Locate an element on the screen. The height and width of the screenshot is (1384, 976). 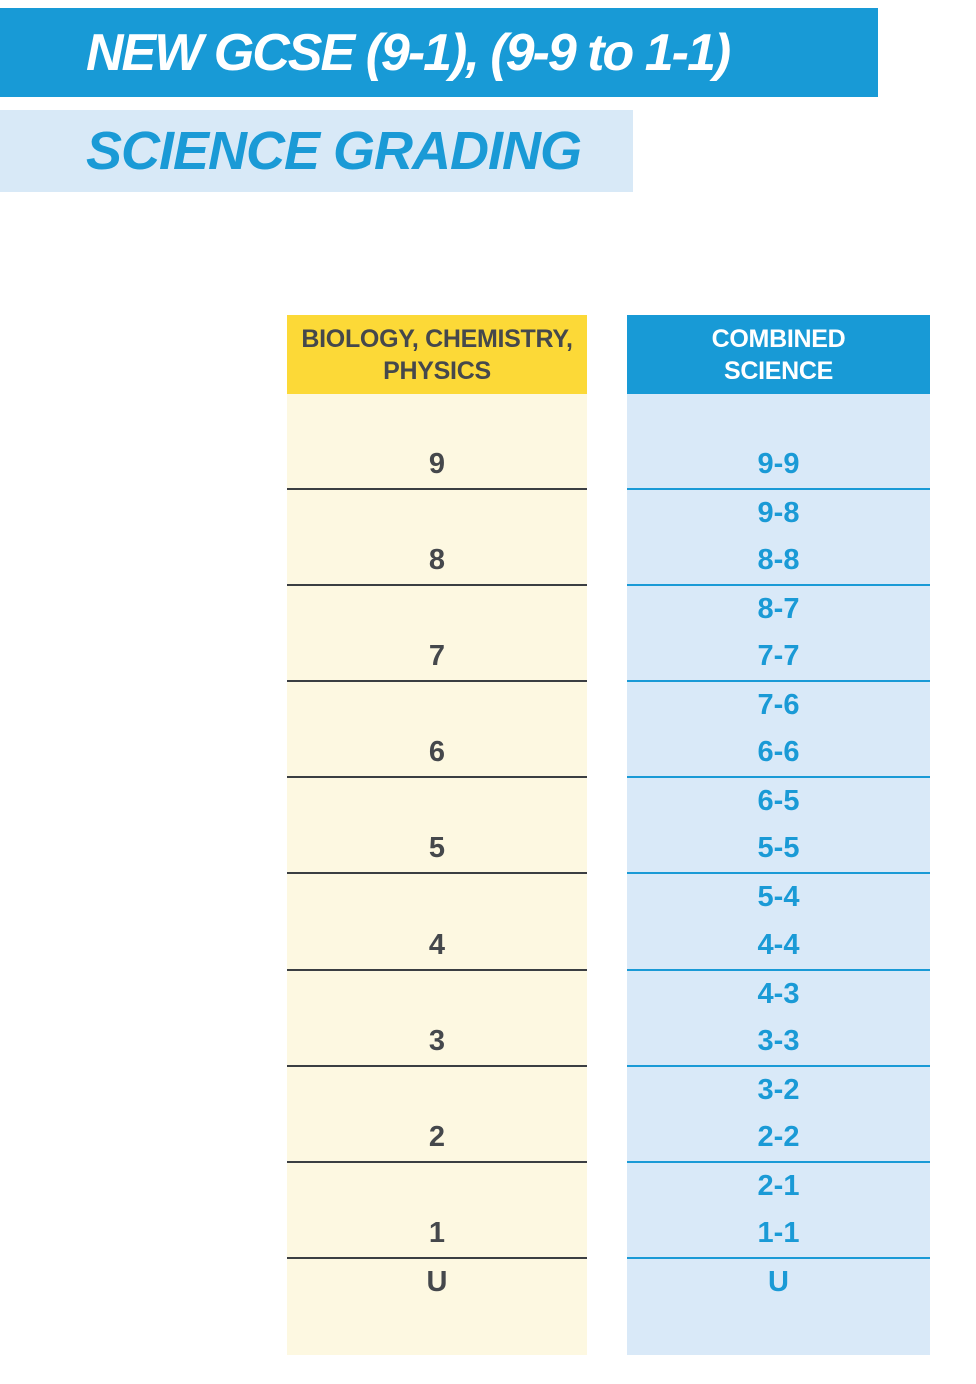
single-science-header-line1: BIOLOGY, CHEMISTRY, is located at coordinates (437, 338).